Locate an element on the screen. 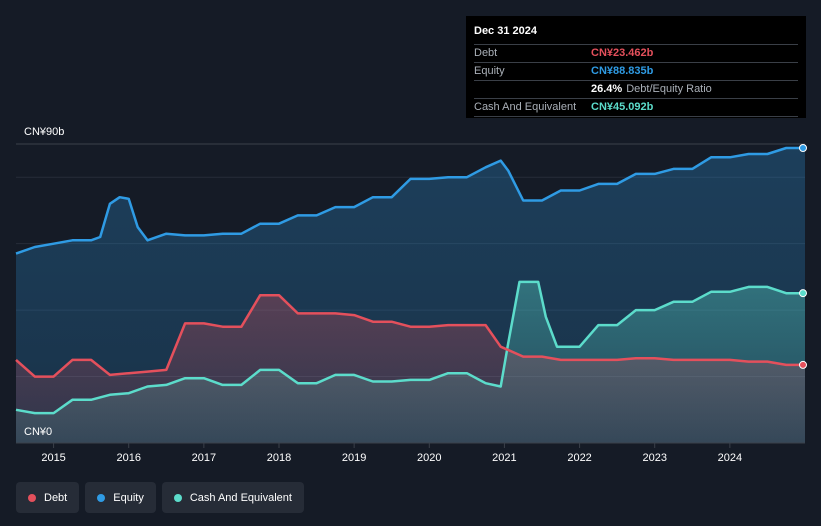  legend-label-equity: Equity is located at coordinates (128, 497).